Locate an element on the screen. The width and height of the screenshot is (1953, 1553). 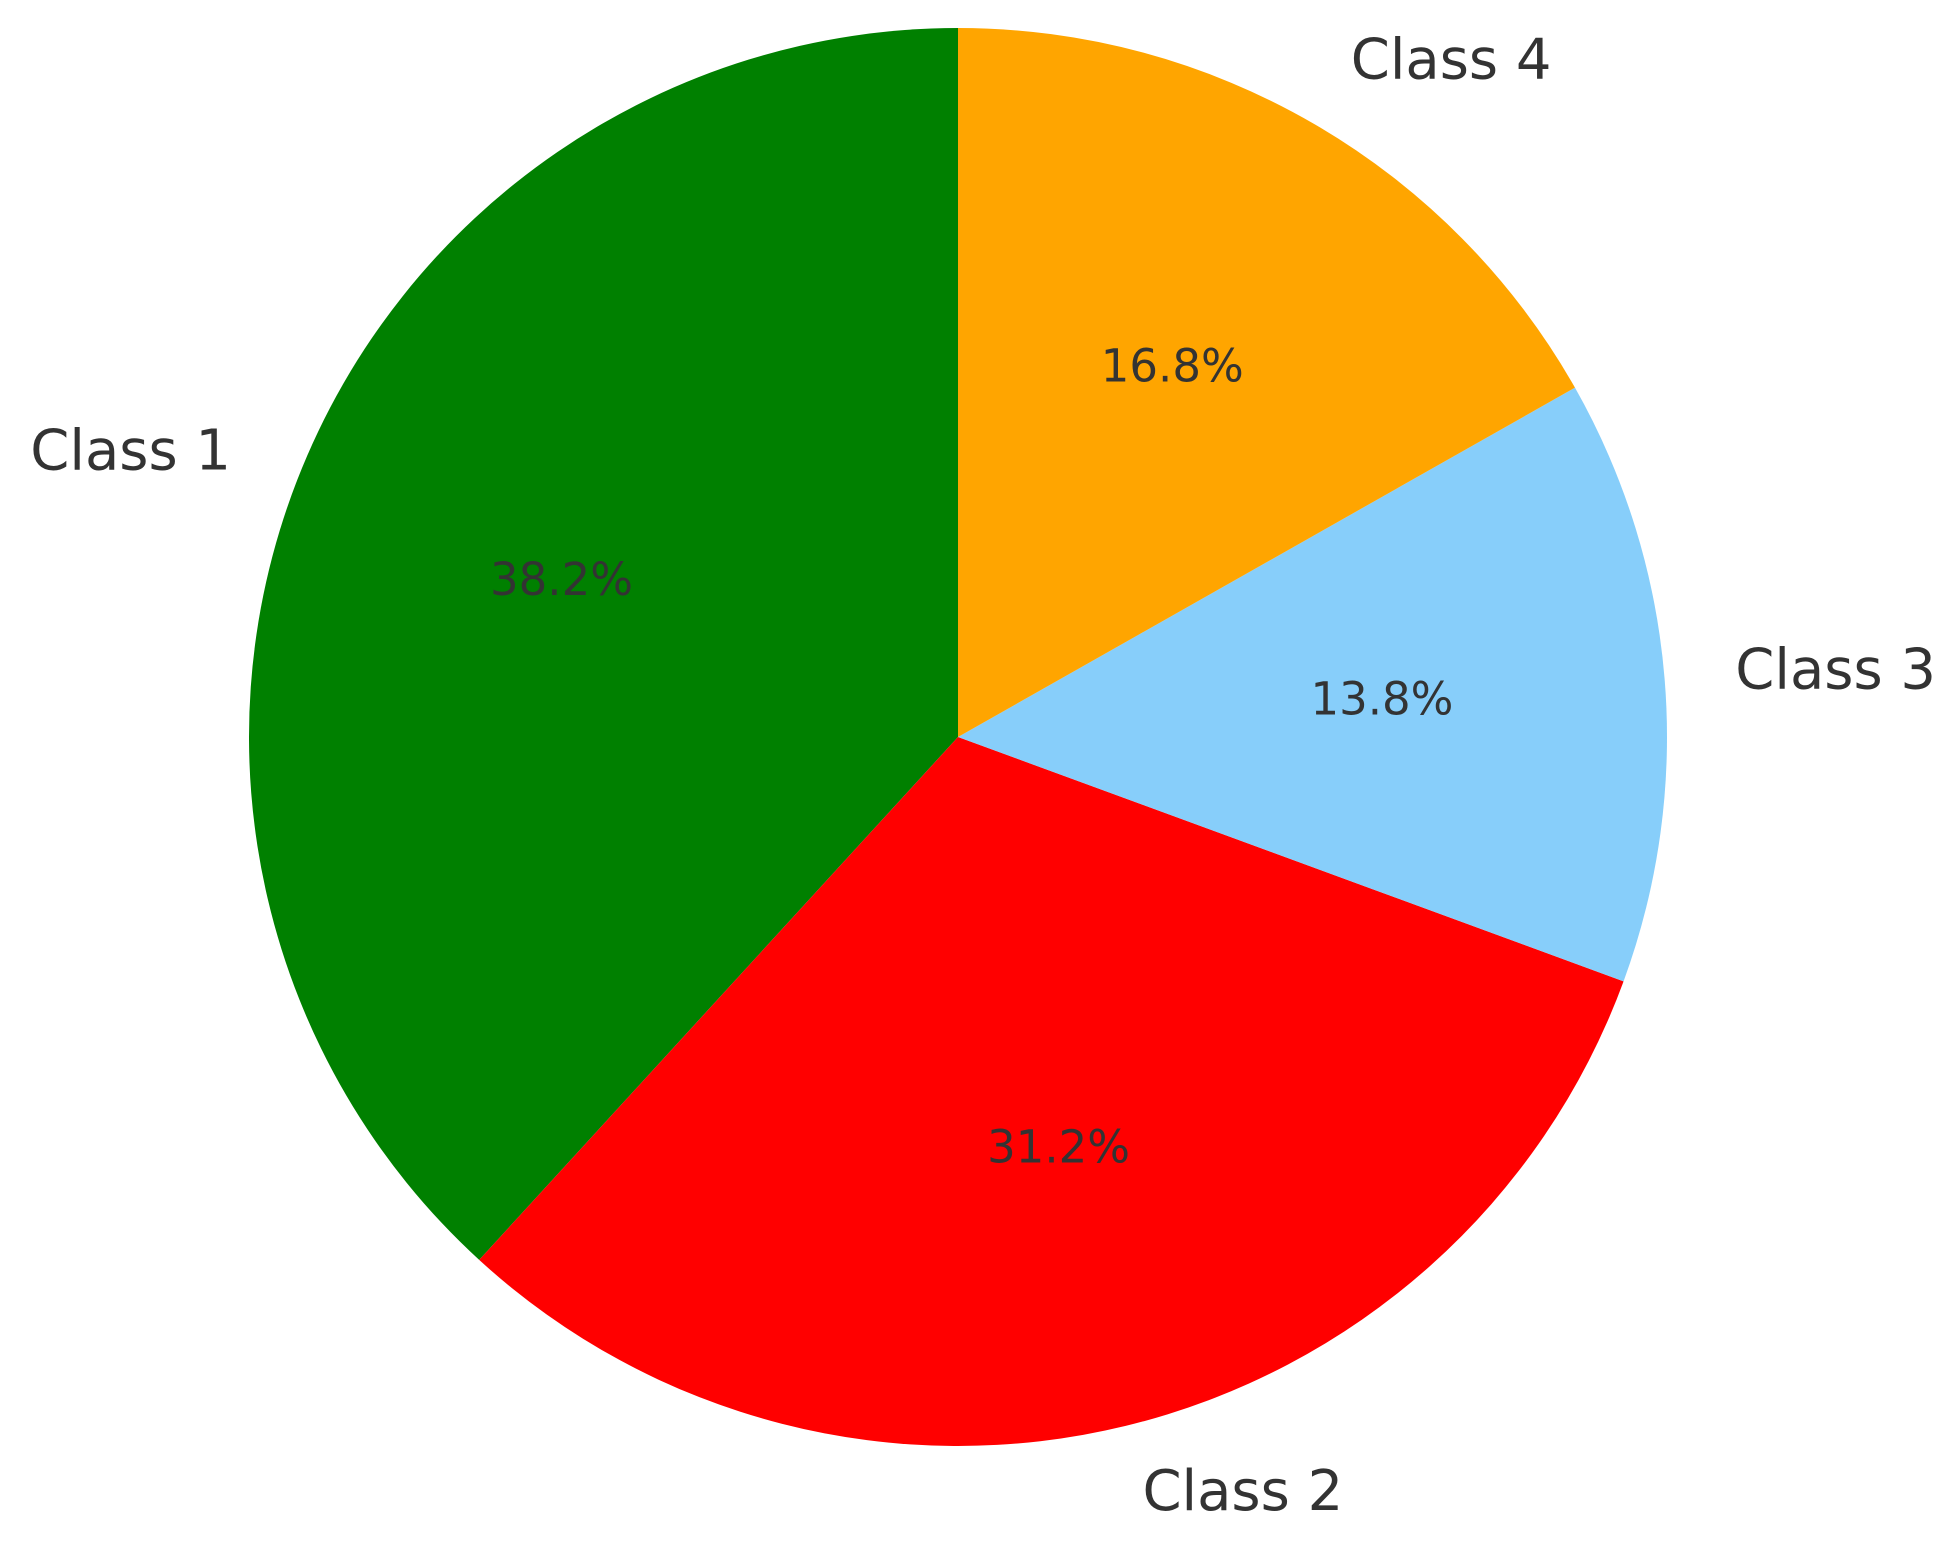
slice-label: Class 3 is located at coordinates (1835, 670).